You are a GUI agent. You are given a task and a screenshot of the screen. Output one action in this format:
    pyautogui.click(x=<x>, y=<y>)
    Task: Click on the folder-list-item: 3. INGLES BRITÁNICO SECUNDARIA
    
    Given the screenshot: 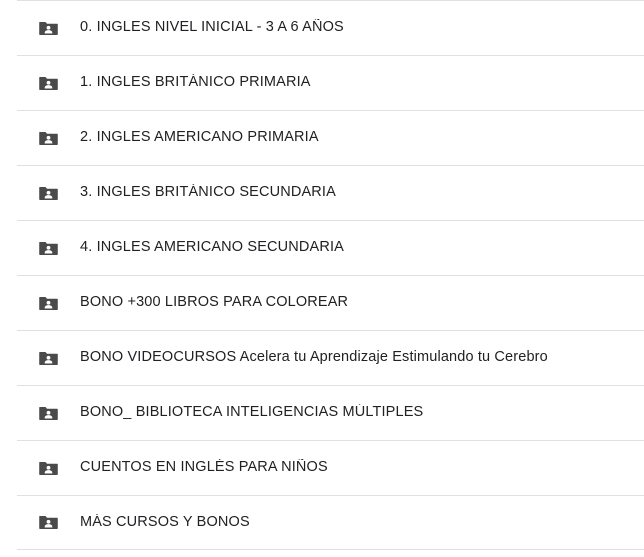 What is the action you would take?
    pyautogui.click(x=330, y=192)
    